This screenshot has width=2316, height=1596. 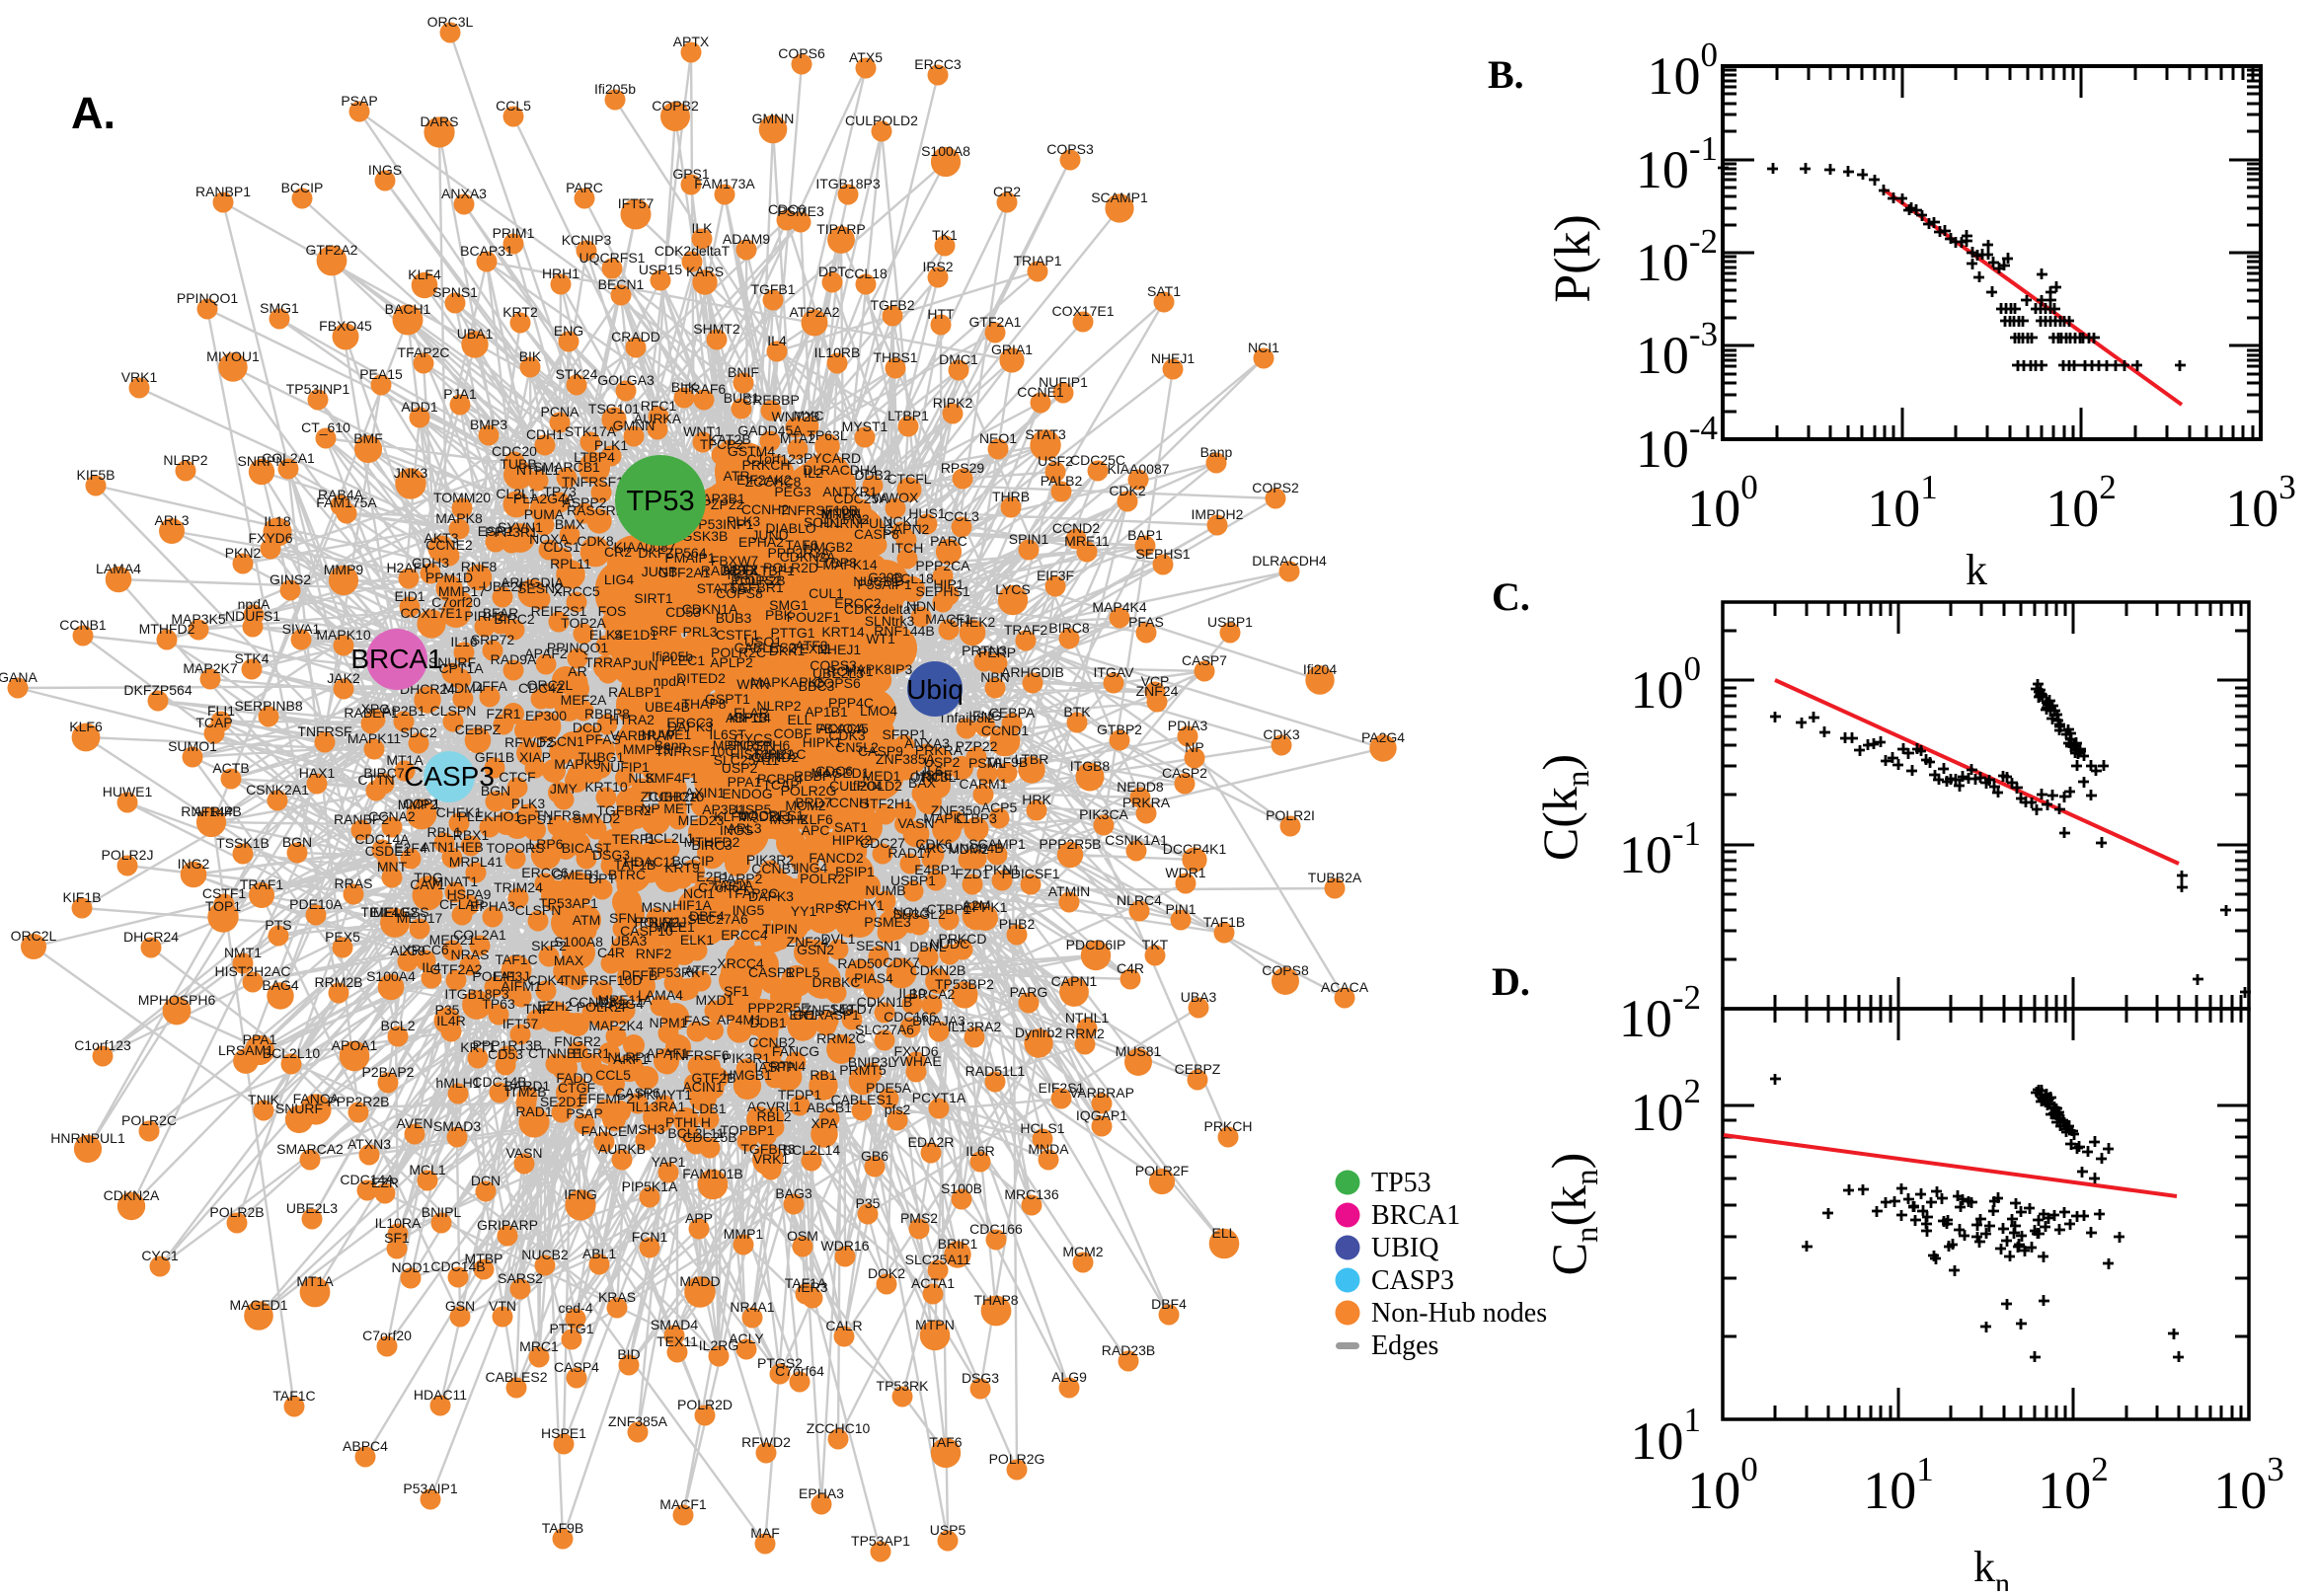 I want to click on svg-text: PA2G4, so click(x=1383, y=737).